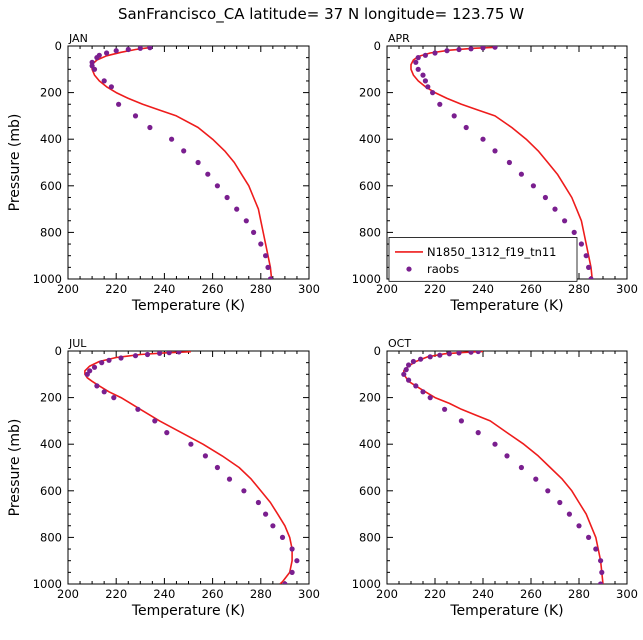  What do you see at coordinates (387, 594) in the screenshot?
I see `x-tick-label: 200` at bounding box center [387, 594].